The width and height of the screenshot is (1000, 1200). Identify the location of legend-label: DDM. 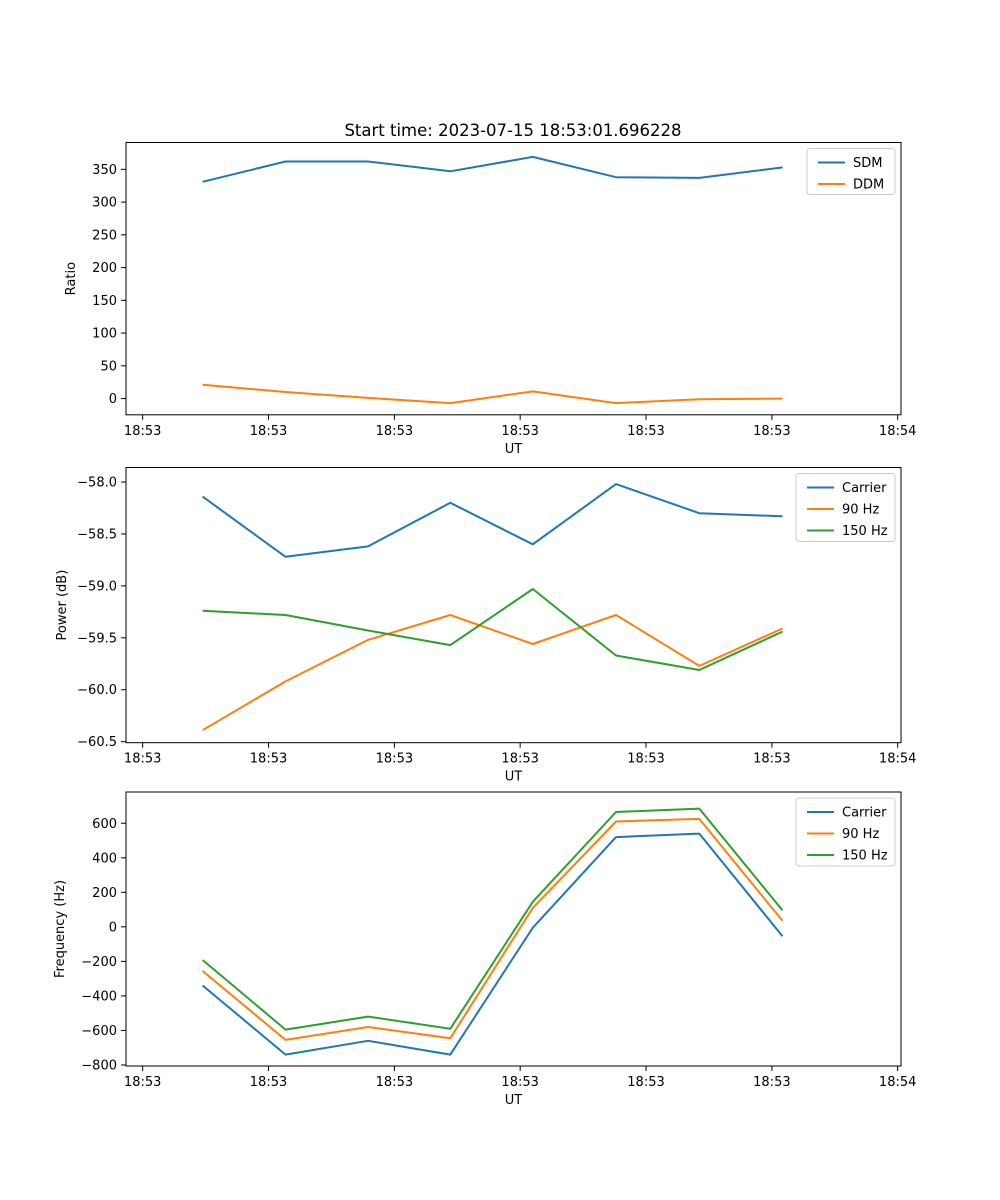
(868, 185).